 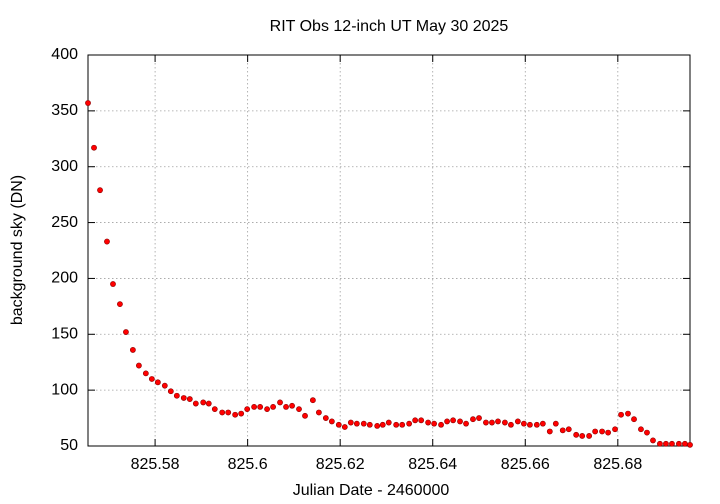 I want to click on y-tick-label: 50, so click(x=69, y=445).